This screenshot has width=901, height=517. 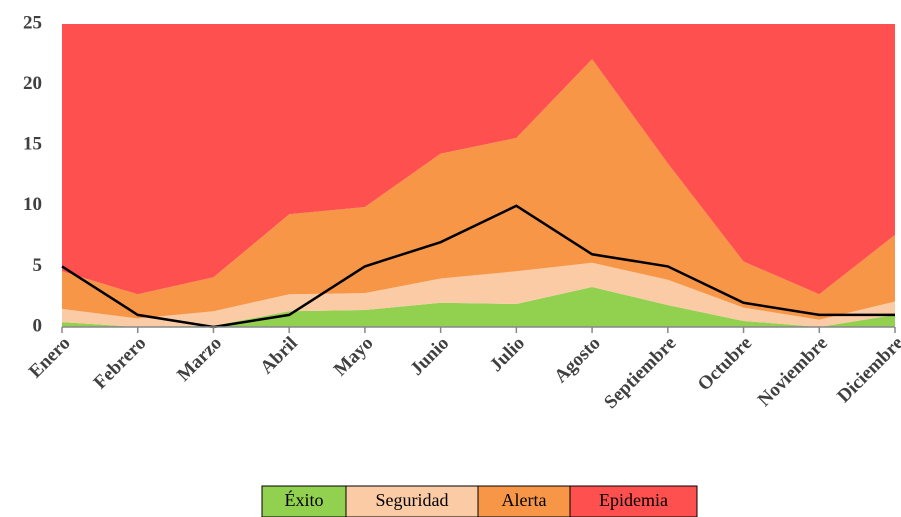 What do you see at coordinates (478, 294) in the screenshot?
I see `area` at bounding box center [478, 294].